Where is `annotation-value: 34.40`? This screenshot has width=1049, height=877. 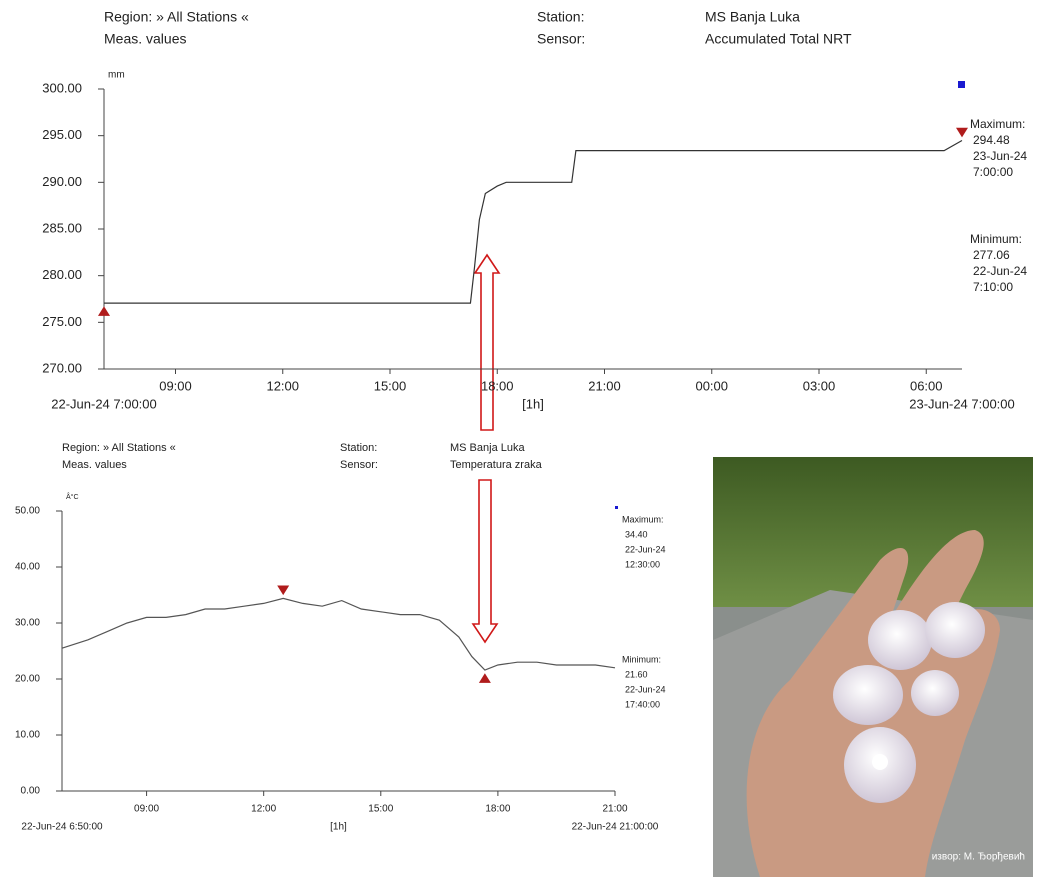
annotation-value: 34.40 is located at coordinates (636, 534).